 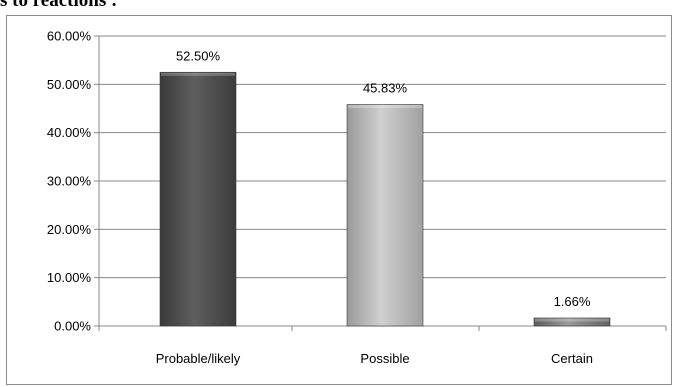 I want to click on y-tick-label: 20.00%, so click(x=69, y=229).